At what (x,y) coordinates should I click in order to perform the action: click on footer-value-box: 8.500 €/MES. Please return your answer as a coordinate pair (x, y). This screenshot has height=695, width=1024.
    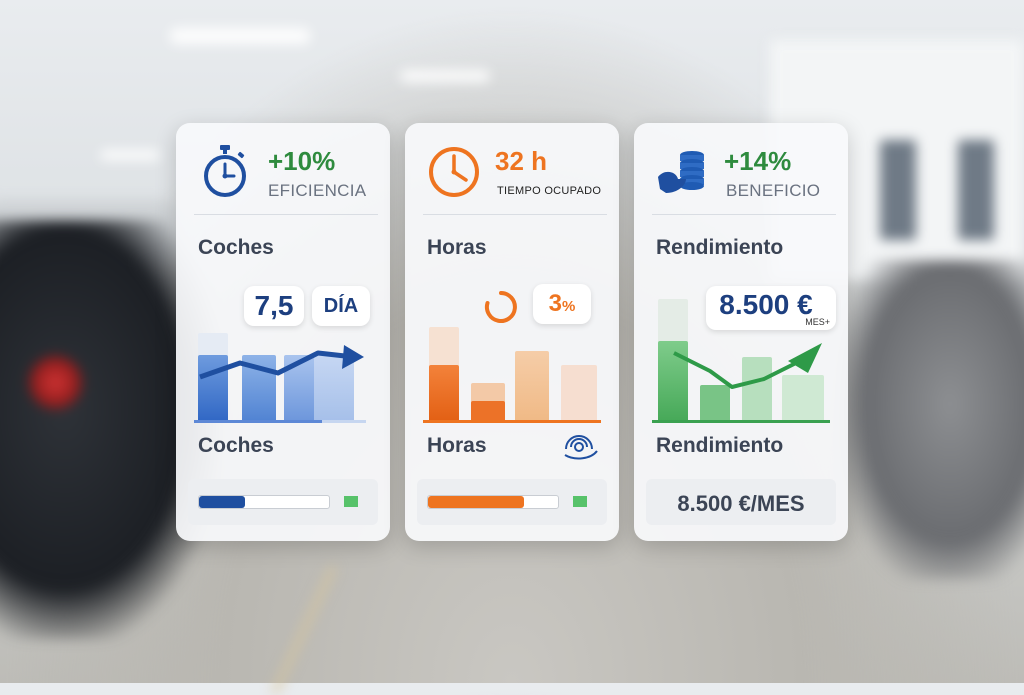
    Looking at the image, I should click on (741, 502).